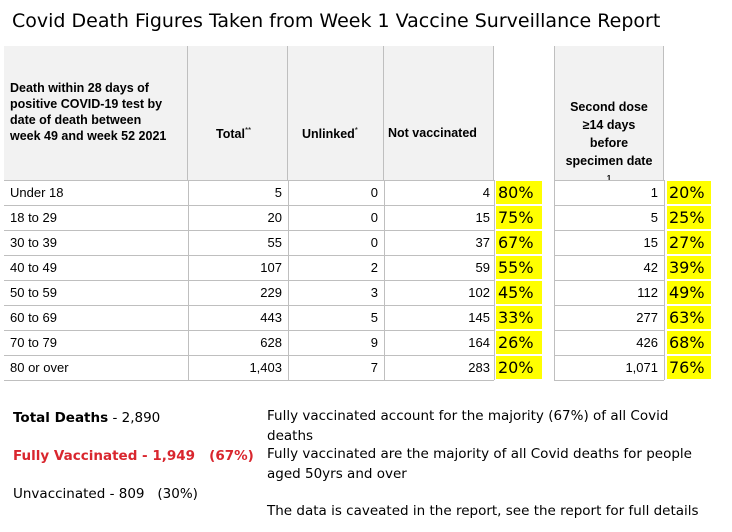  I want to click on total-cell: 20, so click(274, 217).